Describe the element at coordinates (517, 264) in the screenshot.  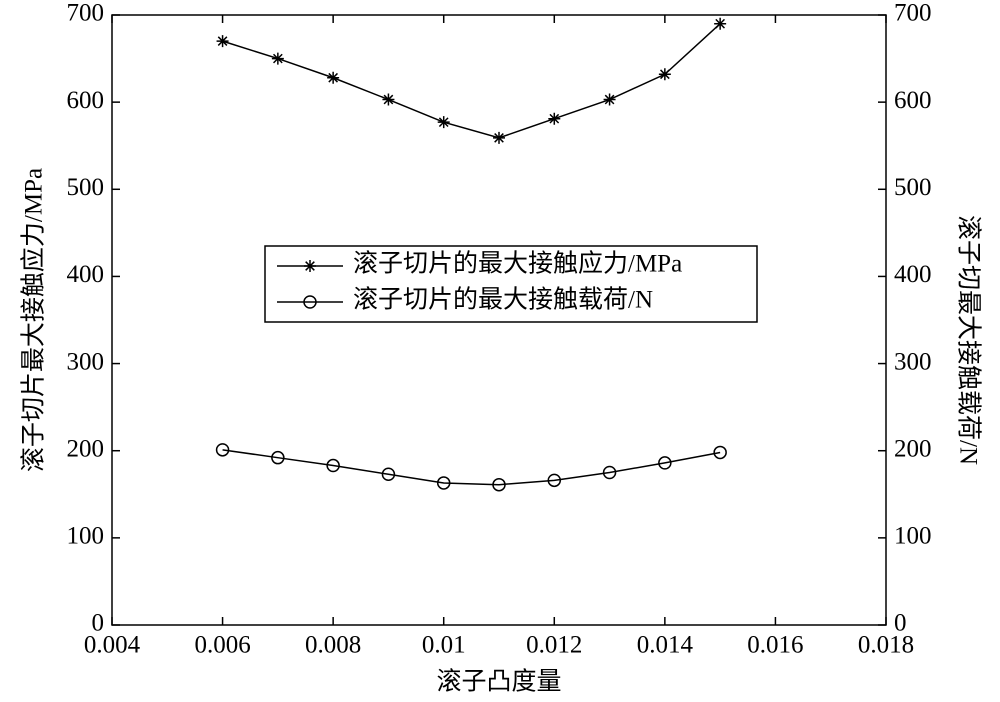
I see `legend-label: 滚子切片的最大接触应力/MPa` at that location.